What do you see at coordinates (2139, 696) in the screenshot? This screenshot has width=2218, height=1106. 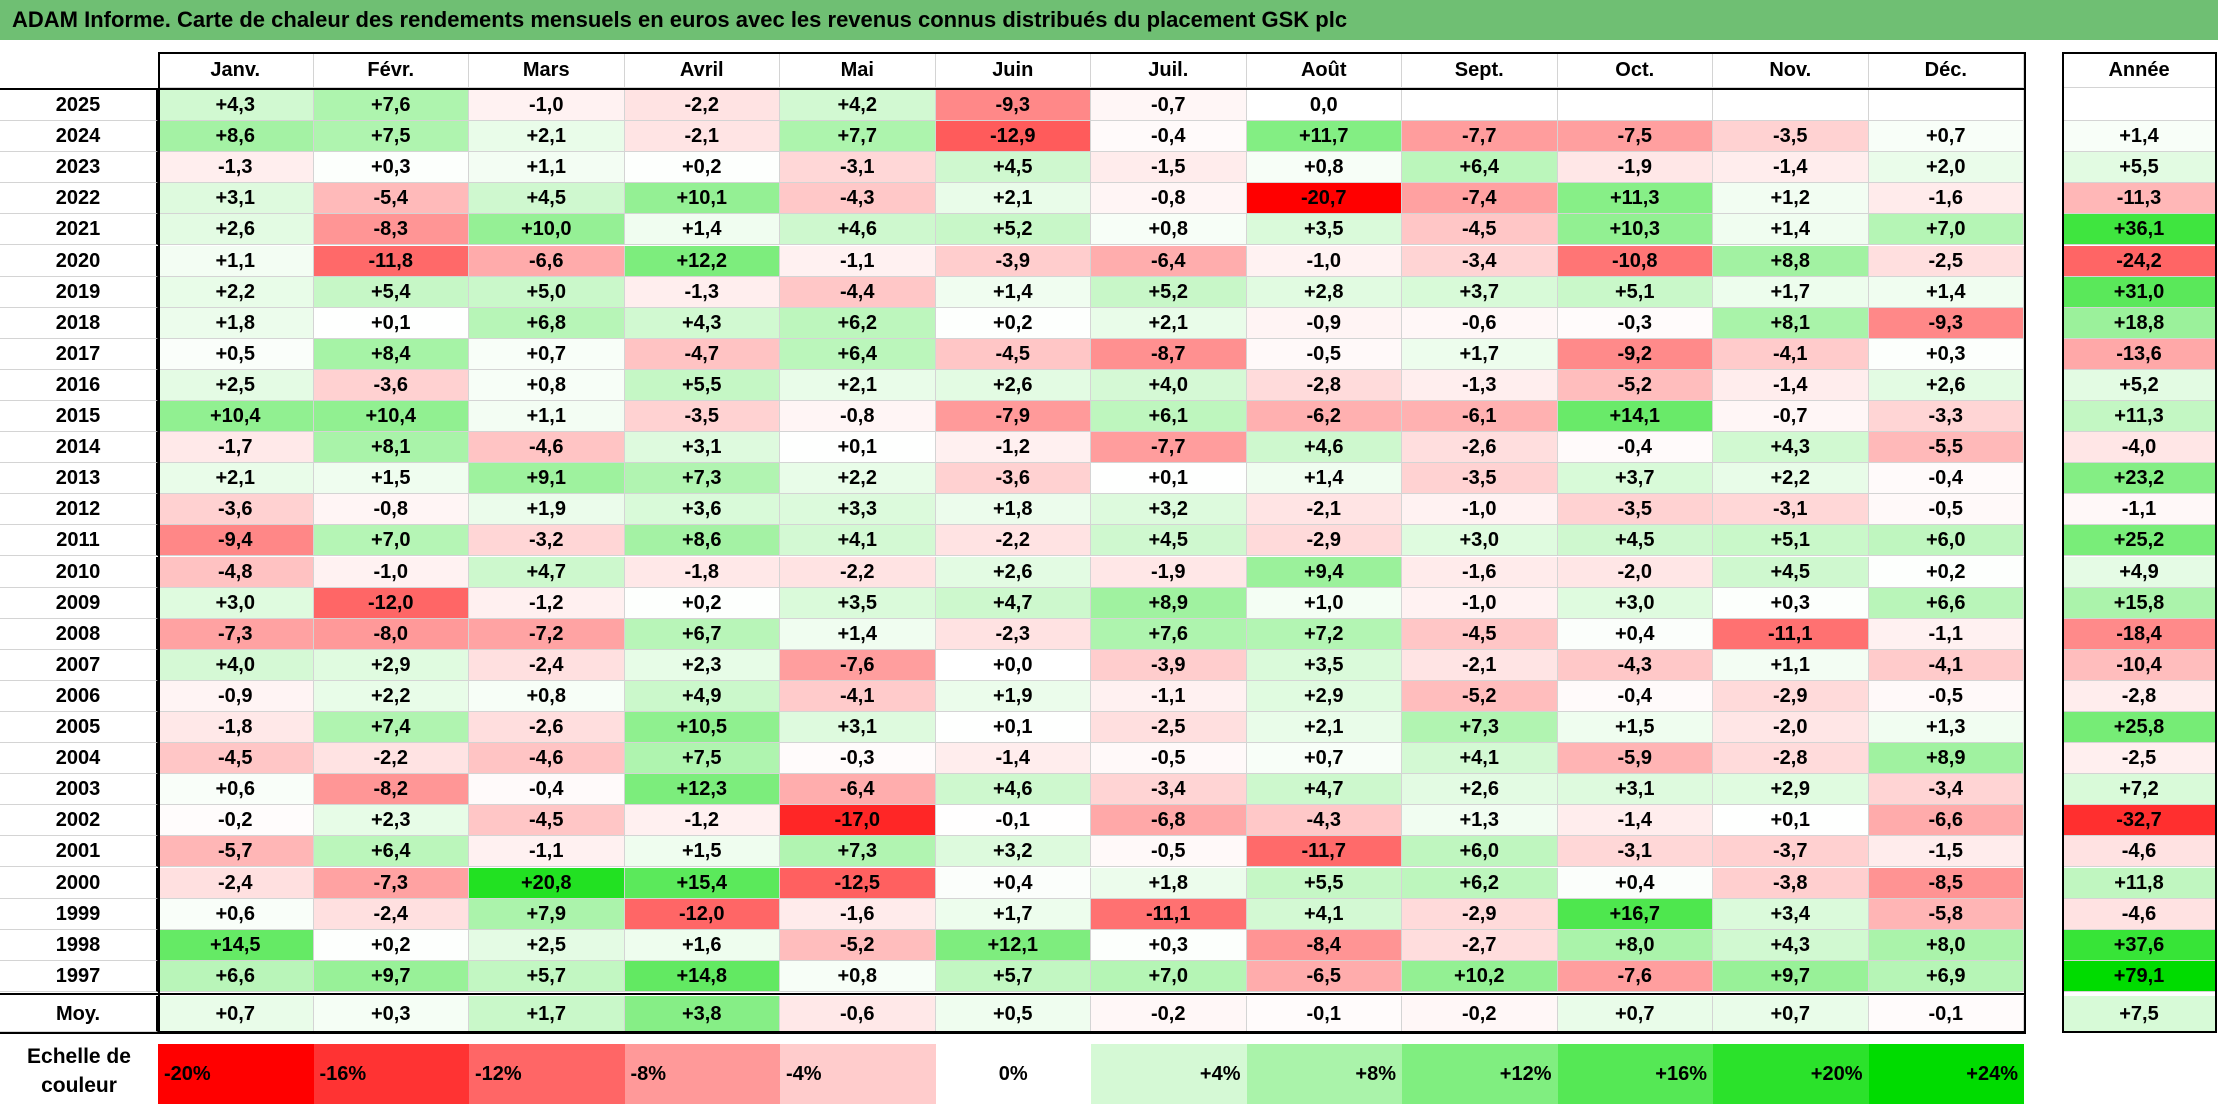 I see `annual-return-cell: -2,8` at bounding box center [2139, 696].